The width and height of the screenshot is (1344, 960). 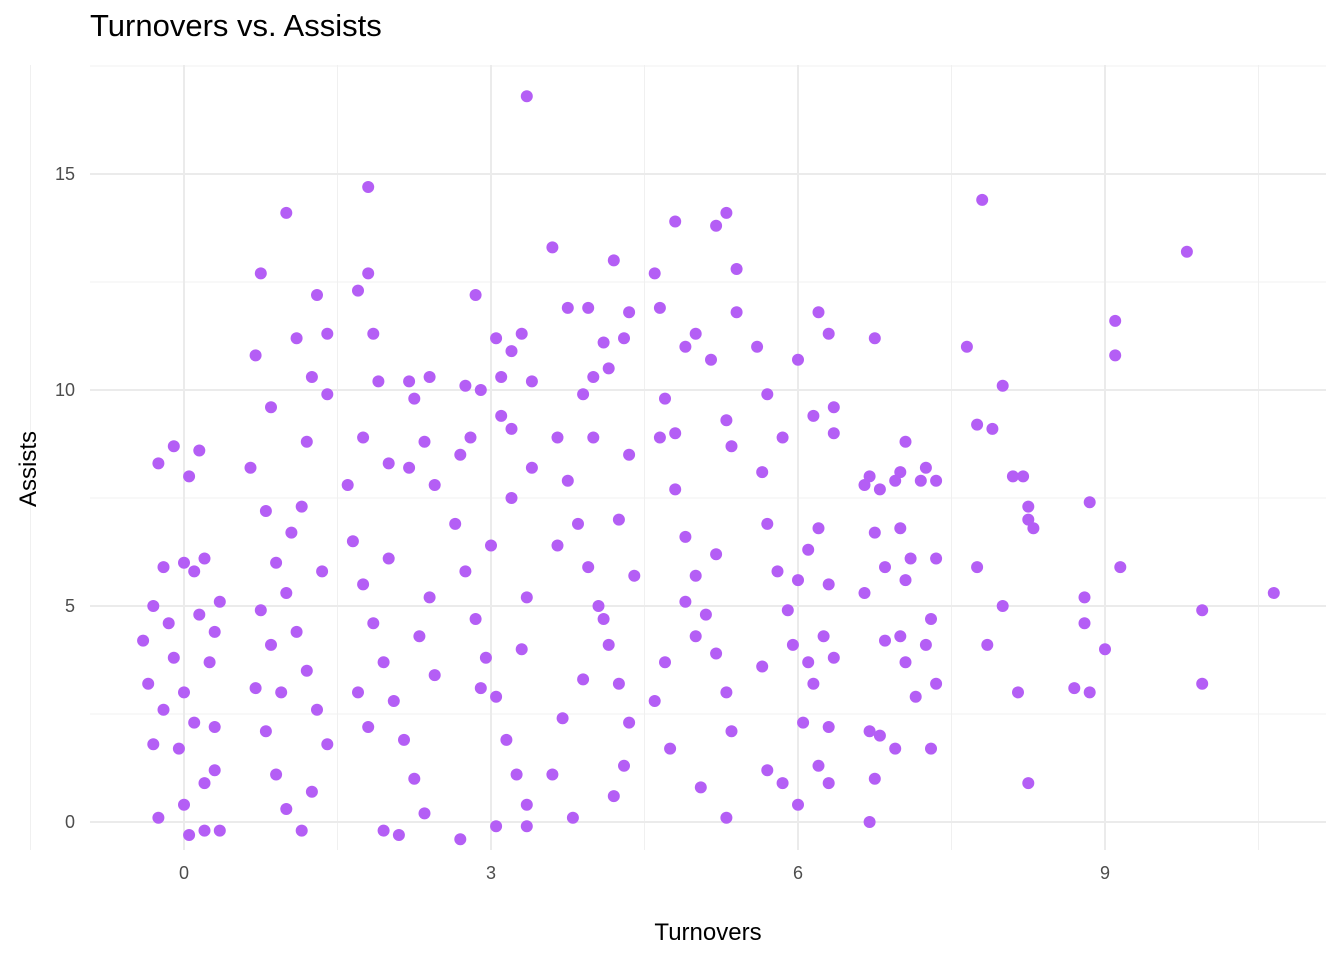 What do you see at coordinates (184, 873) in the screenshot?
I see `x-tick-label: 0` at bounding box center [184, 873].